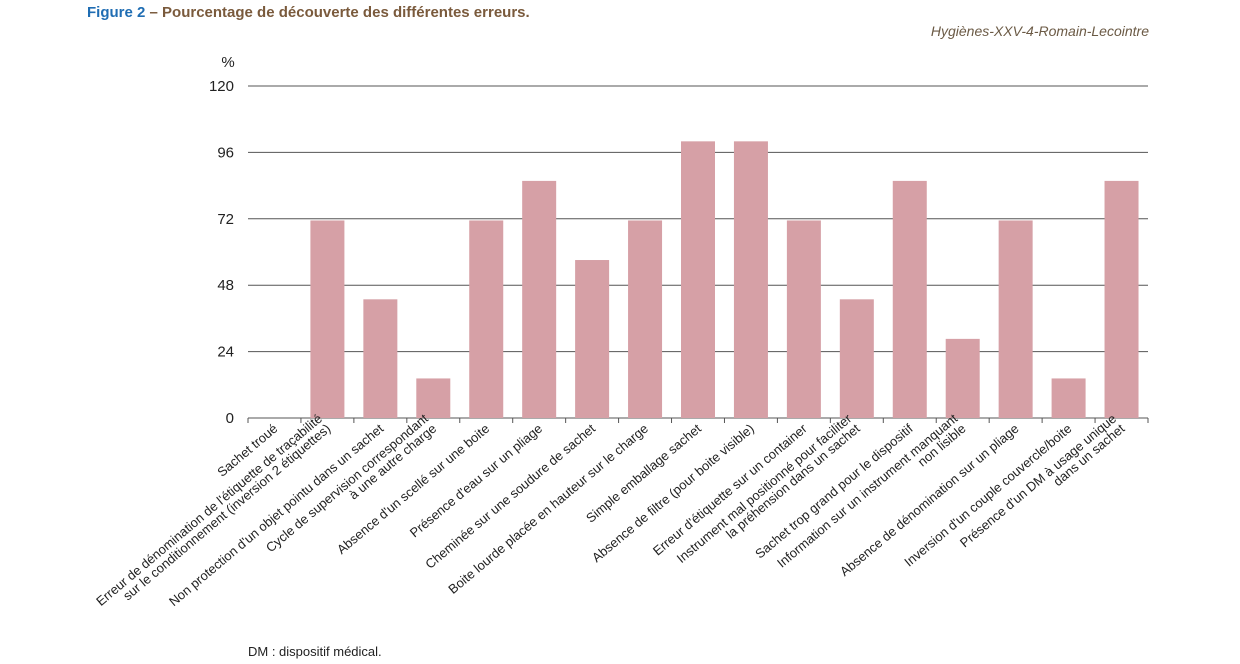  What do you see at coordinates (225, 219) in the screenshot?
I see `y-tick-label: 72` at bounding box center [225, 219].